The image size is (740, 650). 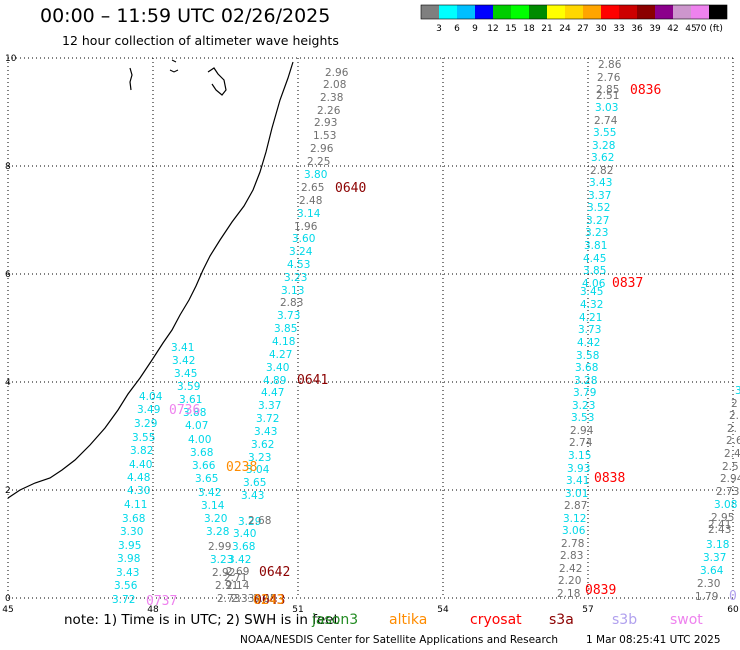 I want to click on x-tick-label: 48, so click(x=153, y=610).